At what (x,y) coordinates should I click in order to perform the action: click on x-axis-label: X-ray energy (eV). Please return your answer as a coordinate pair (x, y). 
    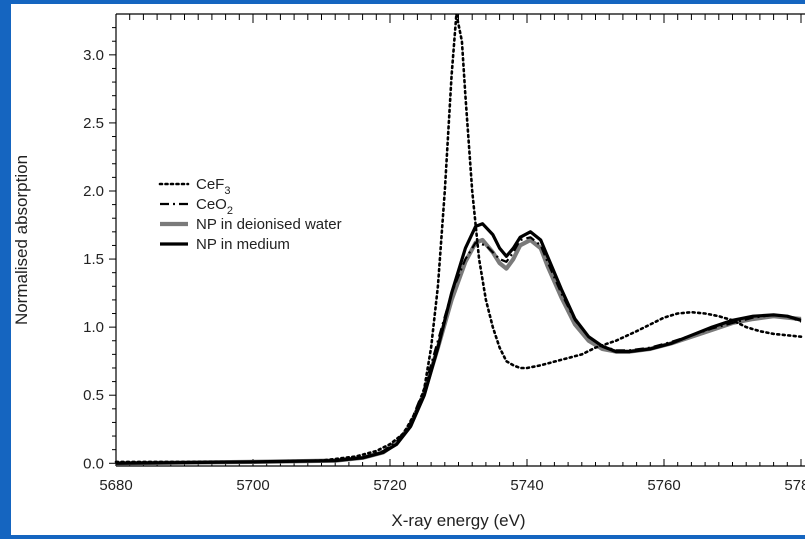
    Looking at the image, I should click on (458, 520).